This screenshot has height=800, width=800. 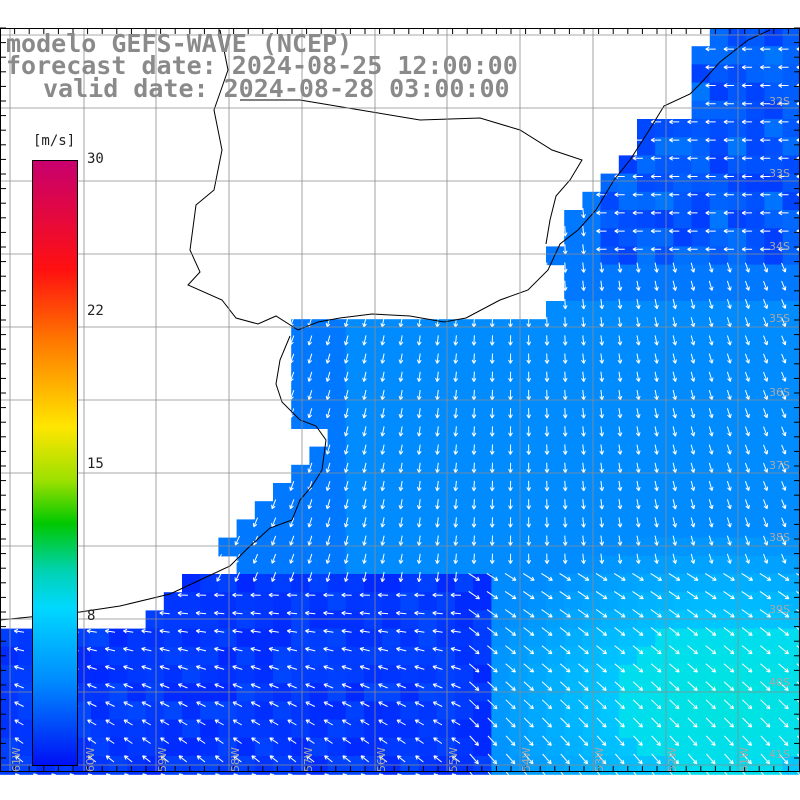 What do you see at coordinates (235, 759) in the screenshot?
I see `lon-label: 58W` at bounding box center [235, 759].